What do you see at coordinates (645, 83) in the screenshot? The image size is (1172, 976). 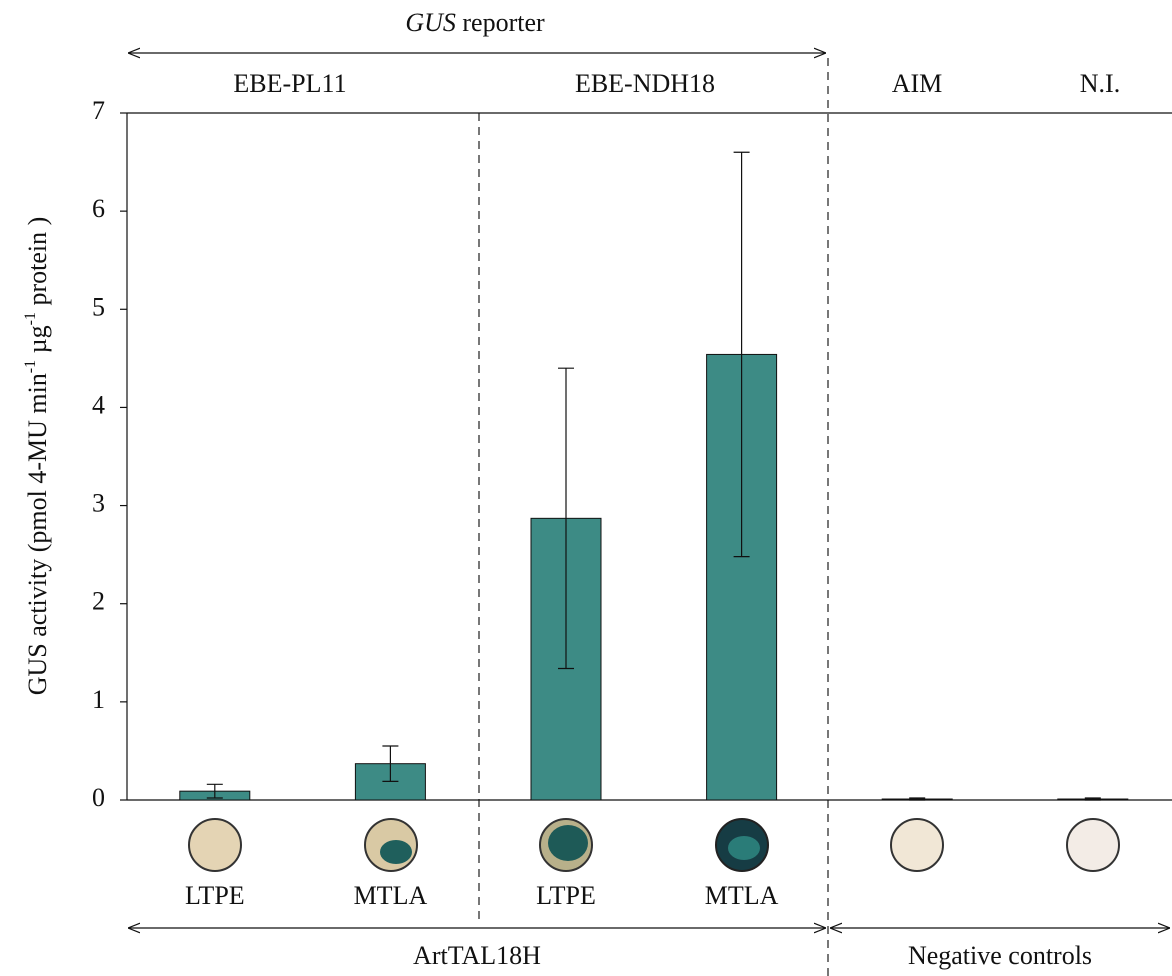 I see `group-label: EBE-NDH18` at bounding box center [645, 83].